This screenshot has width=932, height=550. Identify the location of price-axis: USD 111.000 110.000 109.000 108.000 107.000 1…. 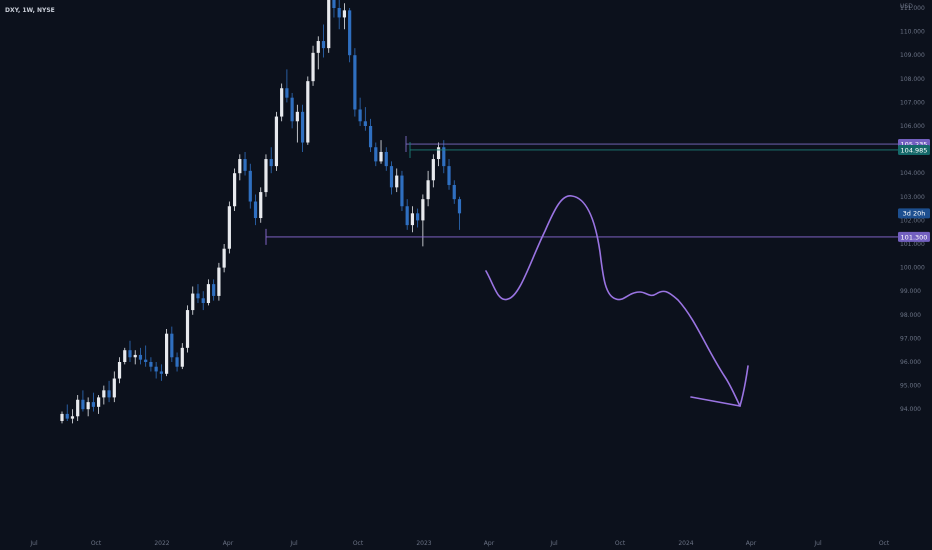
(912, 208).